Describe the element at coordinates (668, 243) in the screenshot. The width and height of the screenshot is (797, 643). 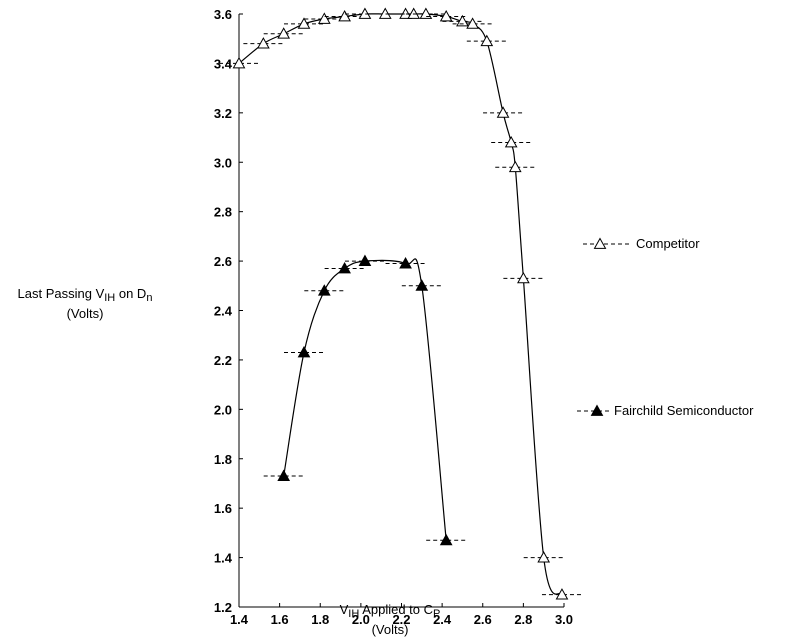
I see `legend-label-competitor: Competitor` at that location.